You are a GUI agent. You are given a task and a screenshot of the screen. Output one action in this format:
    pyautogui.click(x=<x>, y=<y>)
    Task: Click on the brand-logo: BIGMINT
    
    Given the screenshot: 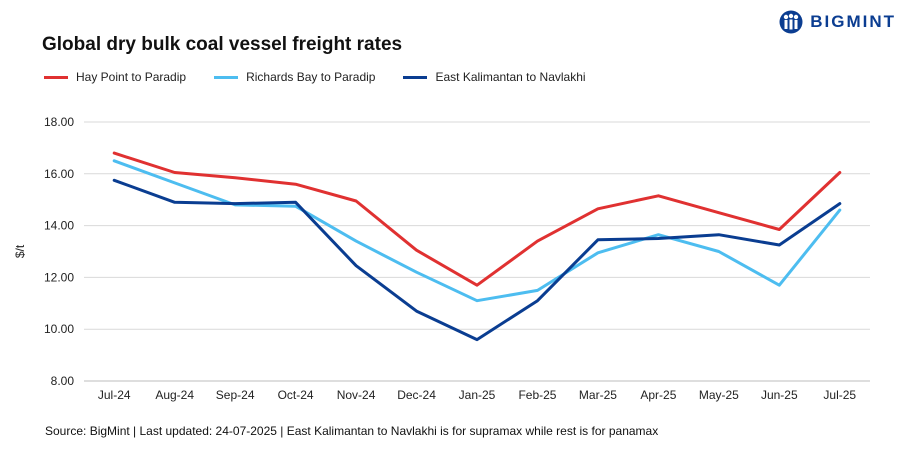 What is the action you would take?
    pyautogui.click(x=837, y=22)
    